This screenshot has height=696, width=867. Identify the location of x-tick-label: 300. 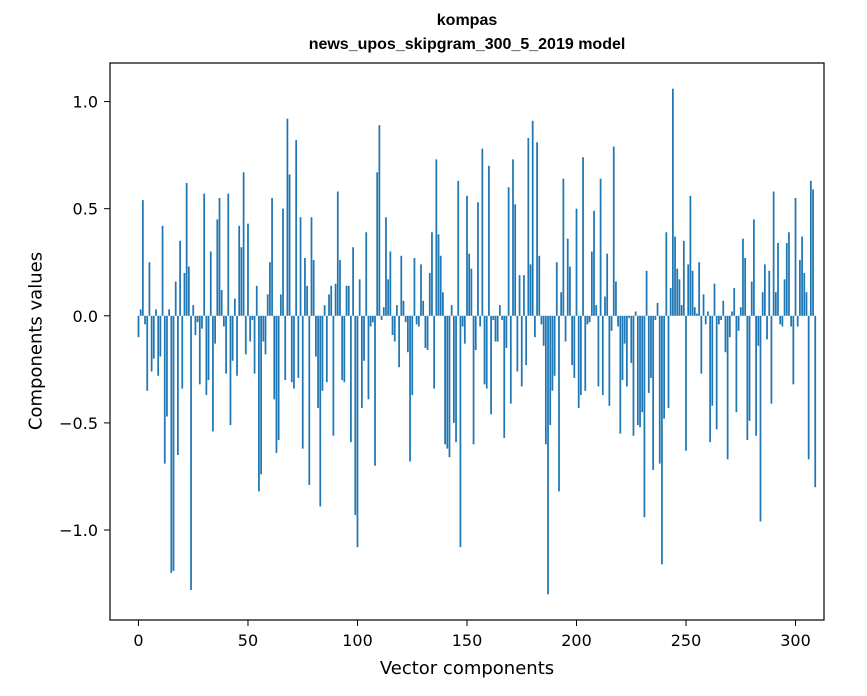
(795, 640).